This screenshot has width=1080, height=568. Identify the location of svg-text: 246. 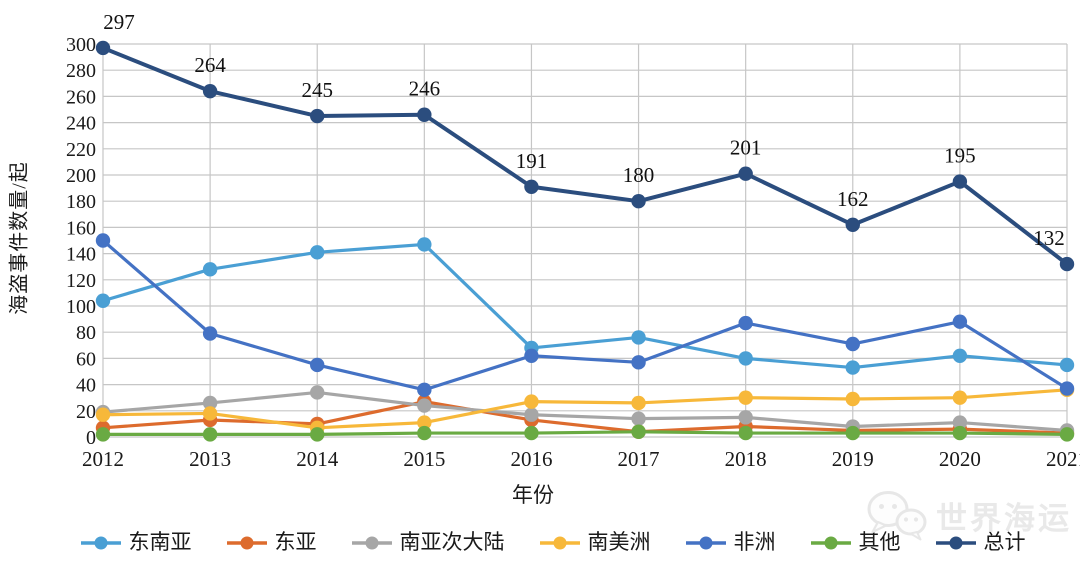
(425, 89).